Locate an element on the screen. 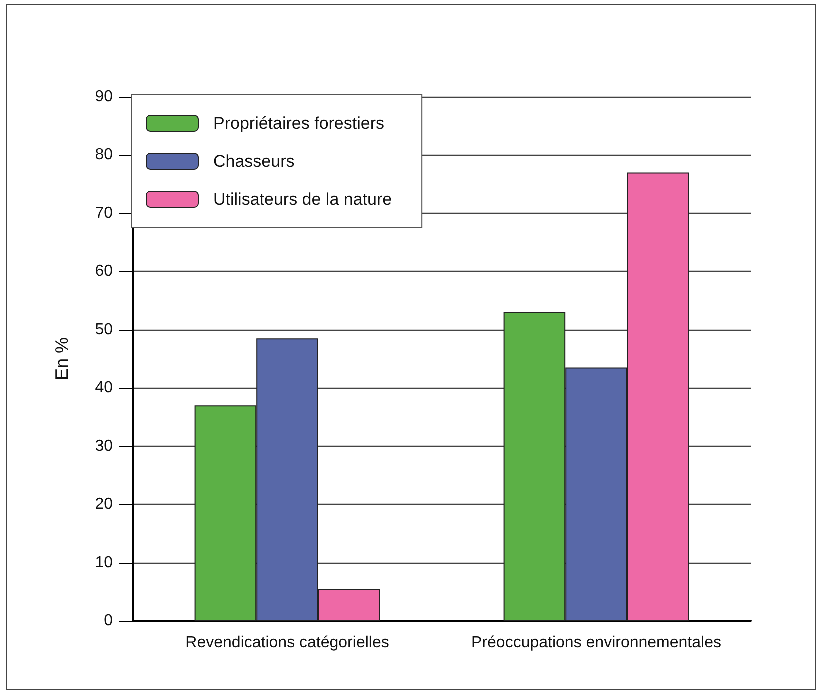 The width and height of the screenshot is (823, 695). y-tick-label: 60 is located at coordinates (104, 271).